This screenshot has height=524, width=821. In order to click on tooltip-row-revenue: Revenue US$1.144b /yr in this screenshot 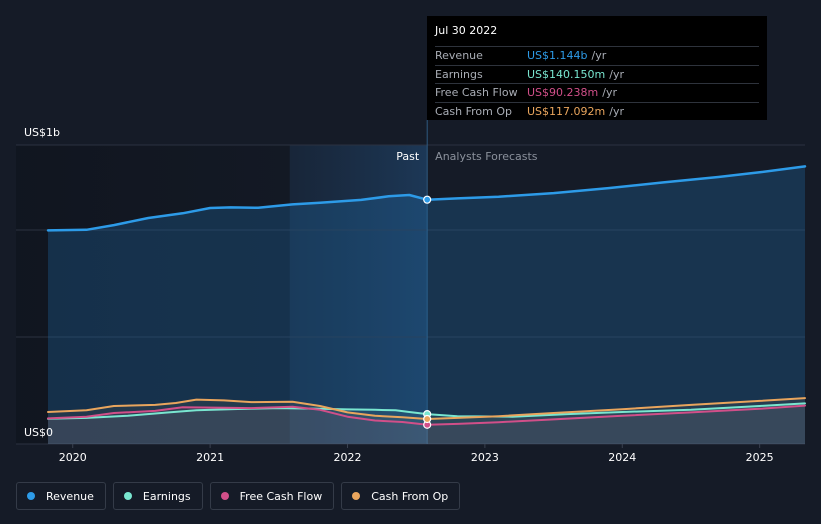, I will do `click(597, 55)`.